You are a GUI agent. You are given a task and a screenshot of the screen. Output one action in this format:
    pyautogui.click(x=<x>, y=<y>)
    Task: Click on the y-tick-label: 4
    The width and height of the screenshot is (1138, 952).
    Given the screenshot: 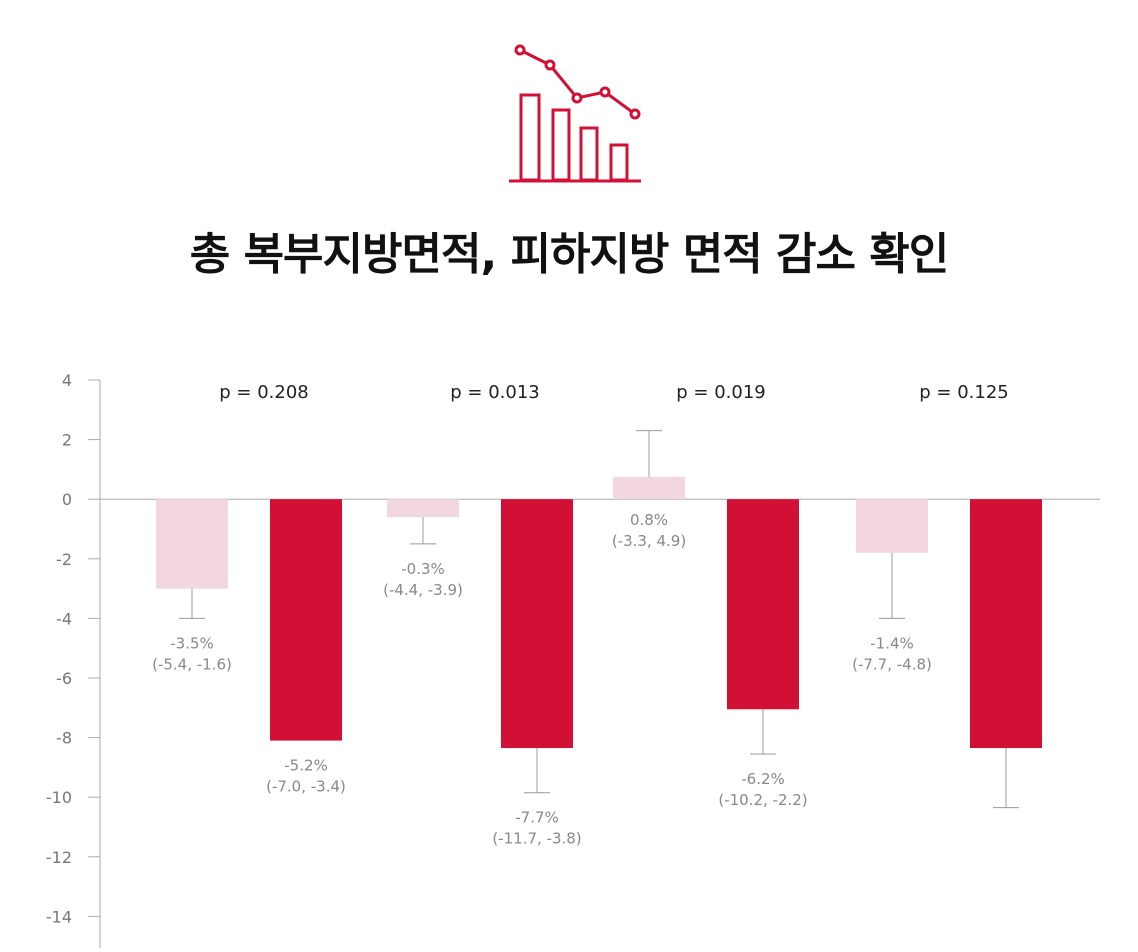 What is the action you would take?
    pyautogui.click(x=67, y=380)
    